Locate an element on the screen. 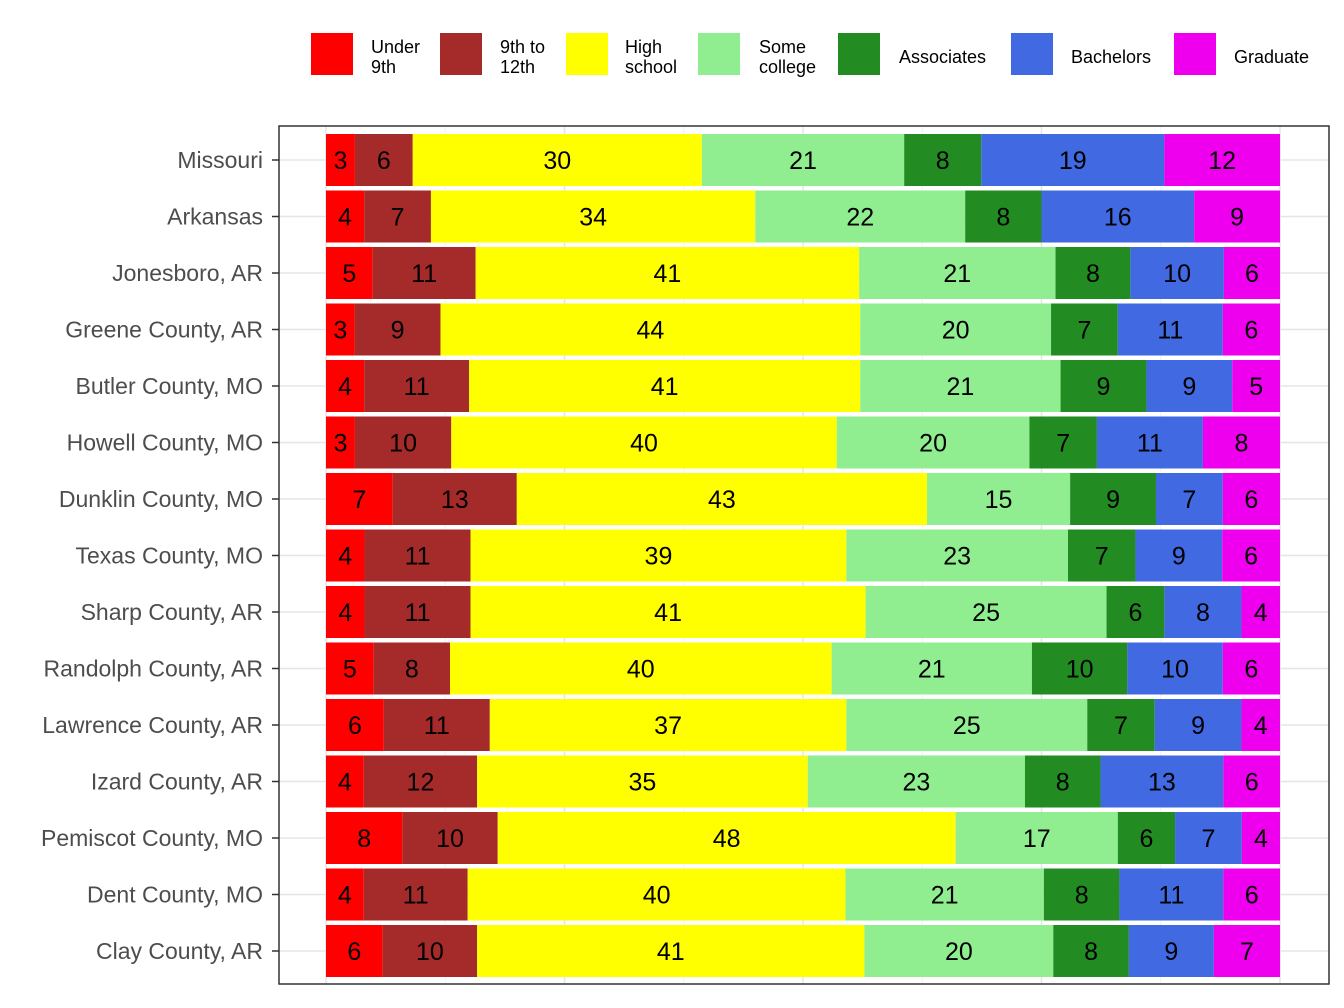 Image resolution: width=1344 pixels, height=1008 pixels. bar-dent-county-mo-associates is located at coordinates (1081, 894).